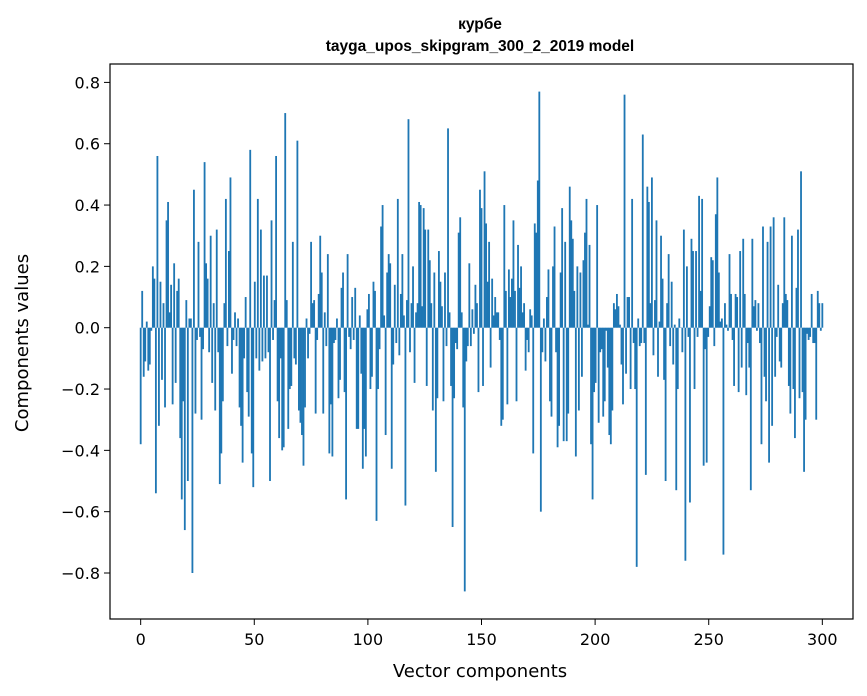  What do you see at coordinates (80, 450) in the screenshot?
I see `y-tick-label: −0.4` at bounding box center [80, 450].